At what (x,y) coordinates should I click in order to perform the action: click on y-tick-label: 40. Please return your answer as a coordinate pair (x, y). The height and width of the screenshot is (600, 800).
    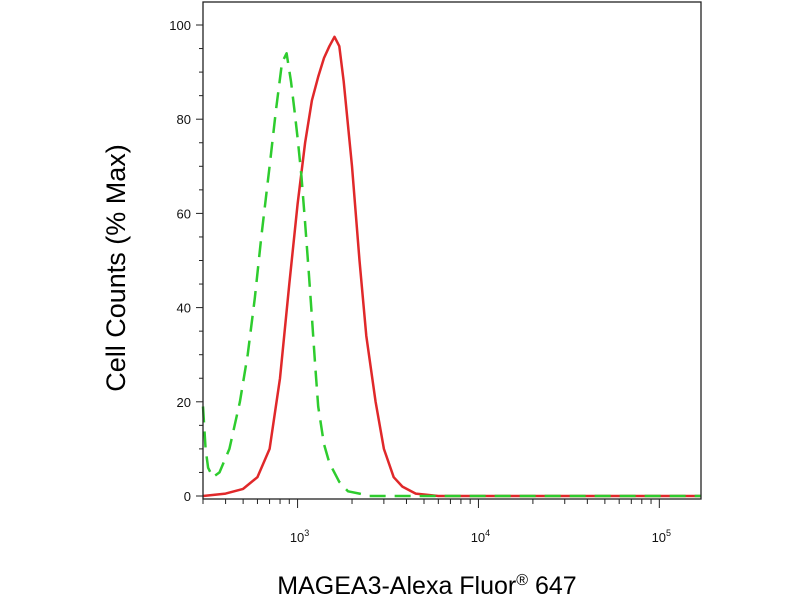
    Looking at the image, I should click on (184, 308).